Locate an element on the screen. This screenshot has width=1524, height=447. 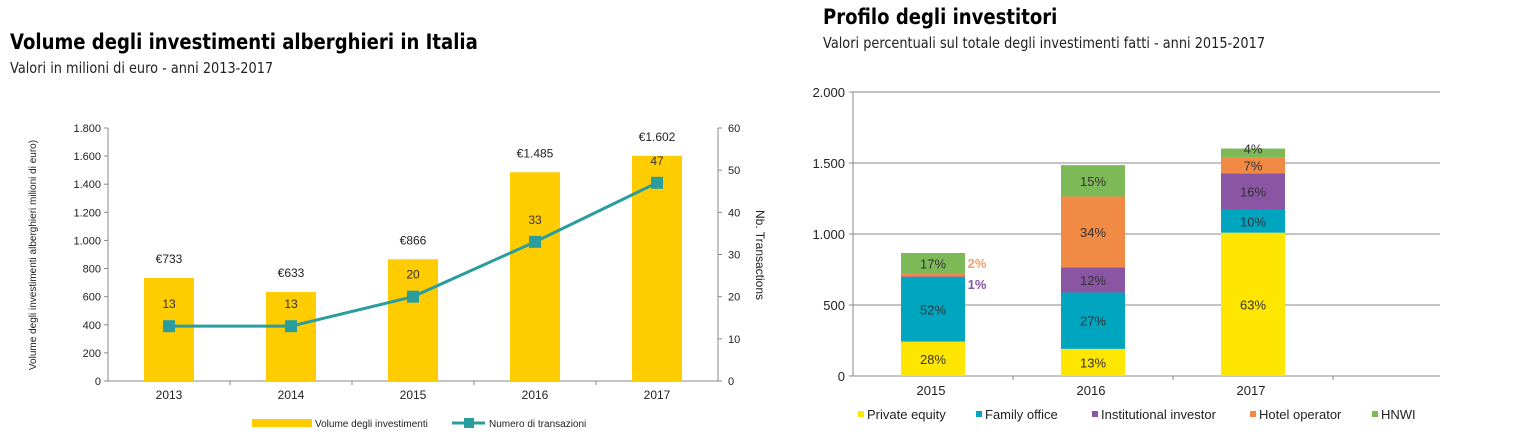
segment-family-office-2016 is located at coordinates (1093, 320).